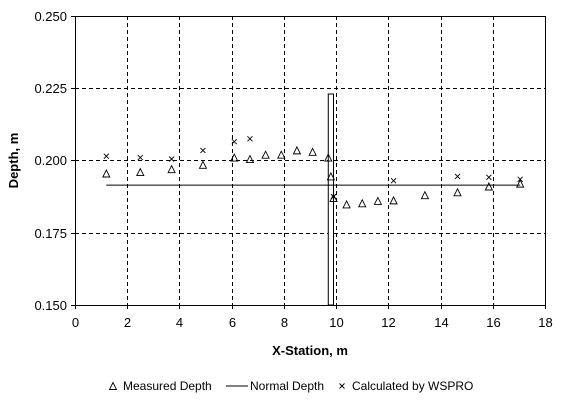 This screenshot has width=565, height=410. I want to click on measured-depth-series, so click(313, 177).